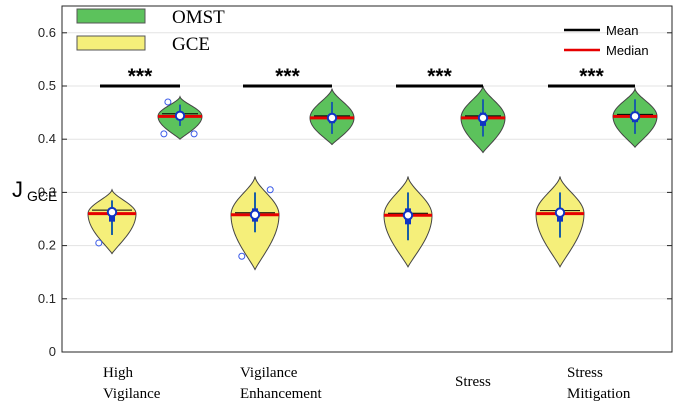 The height and width of the screenshot is (405, 677). Describe the element at coordinates (47, 32) in the screenshot. I see `y-tick-label: 0.6` at that location.